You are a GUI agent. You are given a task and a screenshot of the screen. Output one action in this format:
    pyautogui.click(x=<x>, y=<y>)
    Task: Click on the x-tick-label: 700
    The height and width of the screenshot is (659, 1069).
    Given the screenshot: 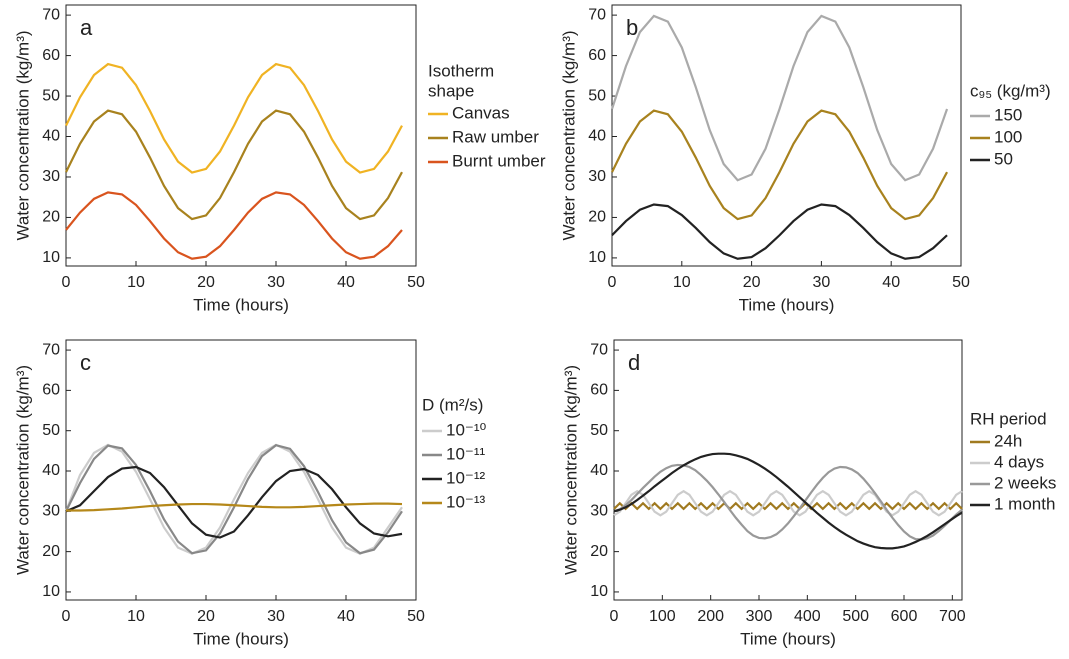 What is the action you would take?
    pyautogui.click(x=952, y=616)
    